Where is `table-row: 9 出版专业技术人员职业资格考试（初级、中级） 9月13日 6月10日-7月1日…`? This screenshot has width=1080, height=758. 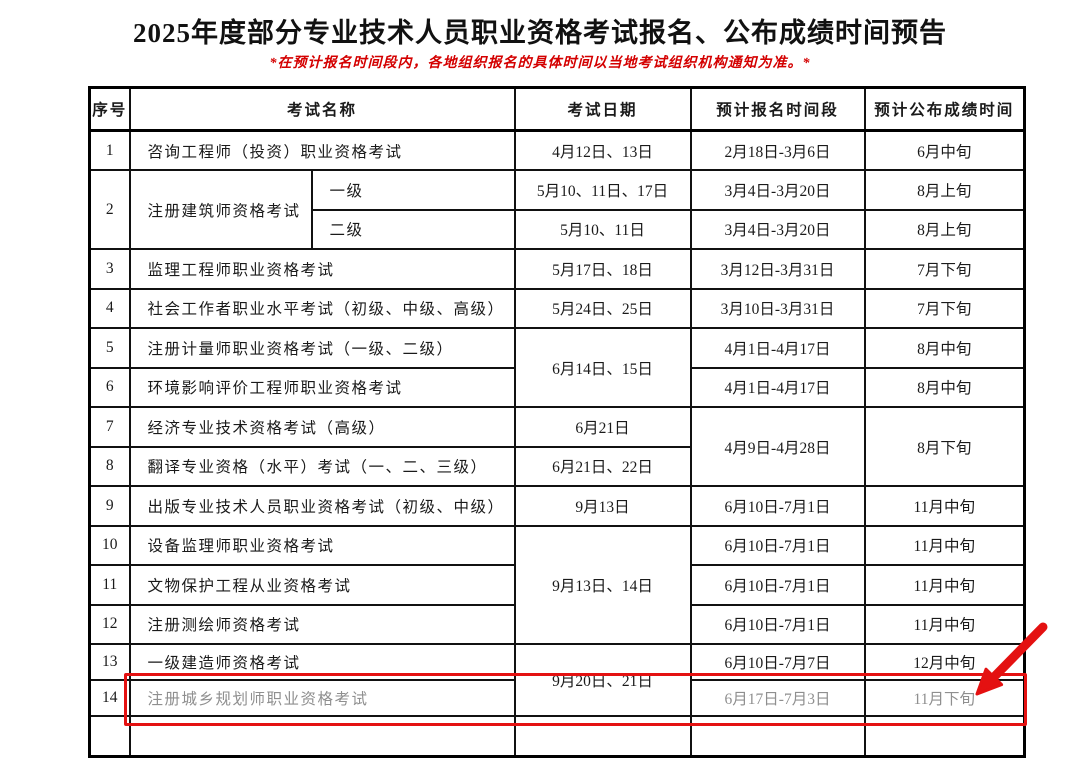 table-row: 9 出版专业技术人员职业资格考试（初级、中级） 9月13日 6月10日-7月1日… is located at coordinates (557, 506).